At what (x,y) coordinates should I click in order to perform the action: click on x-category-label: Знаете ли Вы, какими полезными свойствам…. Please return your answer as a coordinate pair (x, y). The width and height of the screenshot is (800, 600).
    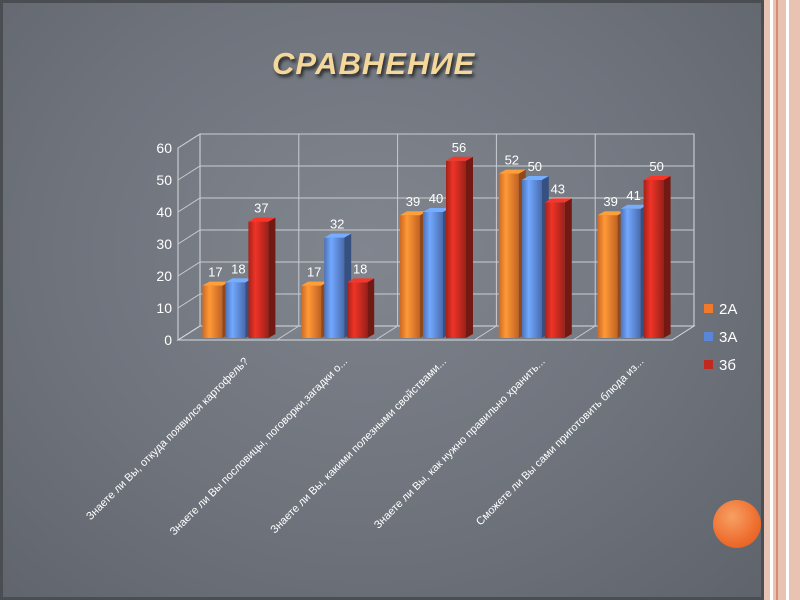
    Looking at the image, I should click on (358, 446).